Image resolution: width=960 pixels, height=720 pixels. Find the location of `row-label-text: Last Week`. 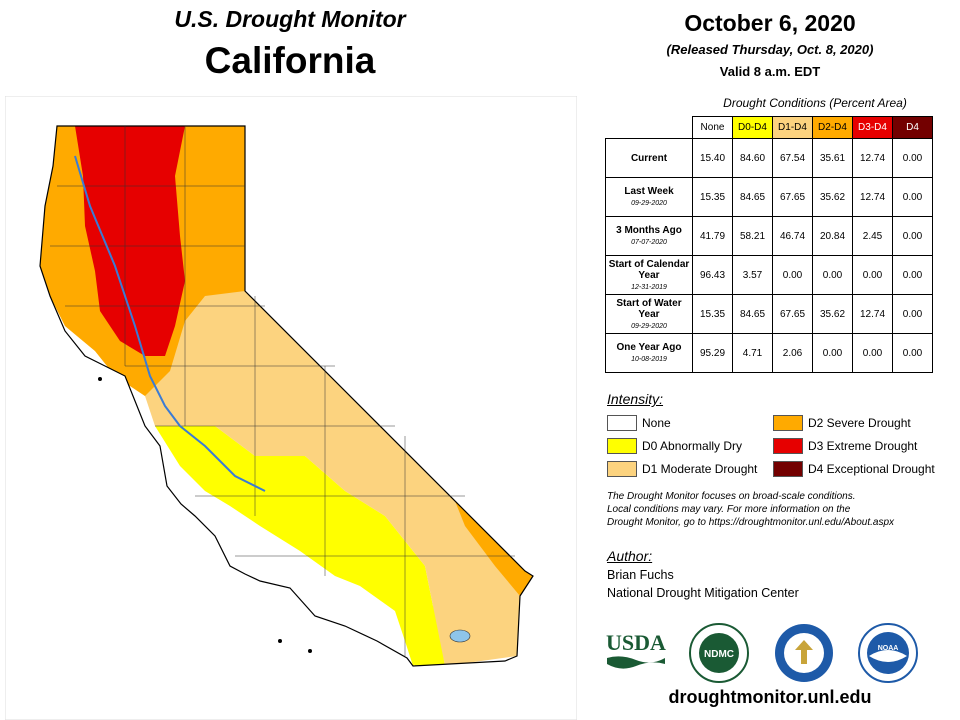

row-label-text: Last Week is located at coordinates (649, 191).